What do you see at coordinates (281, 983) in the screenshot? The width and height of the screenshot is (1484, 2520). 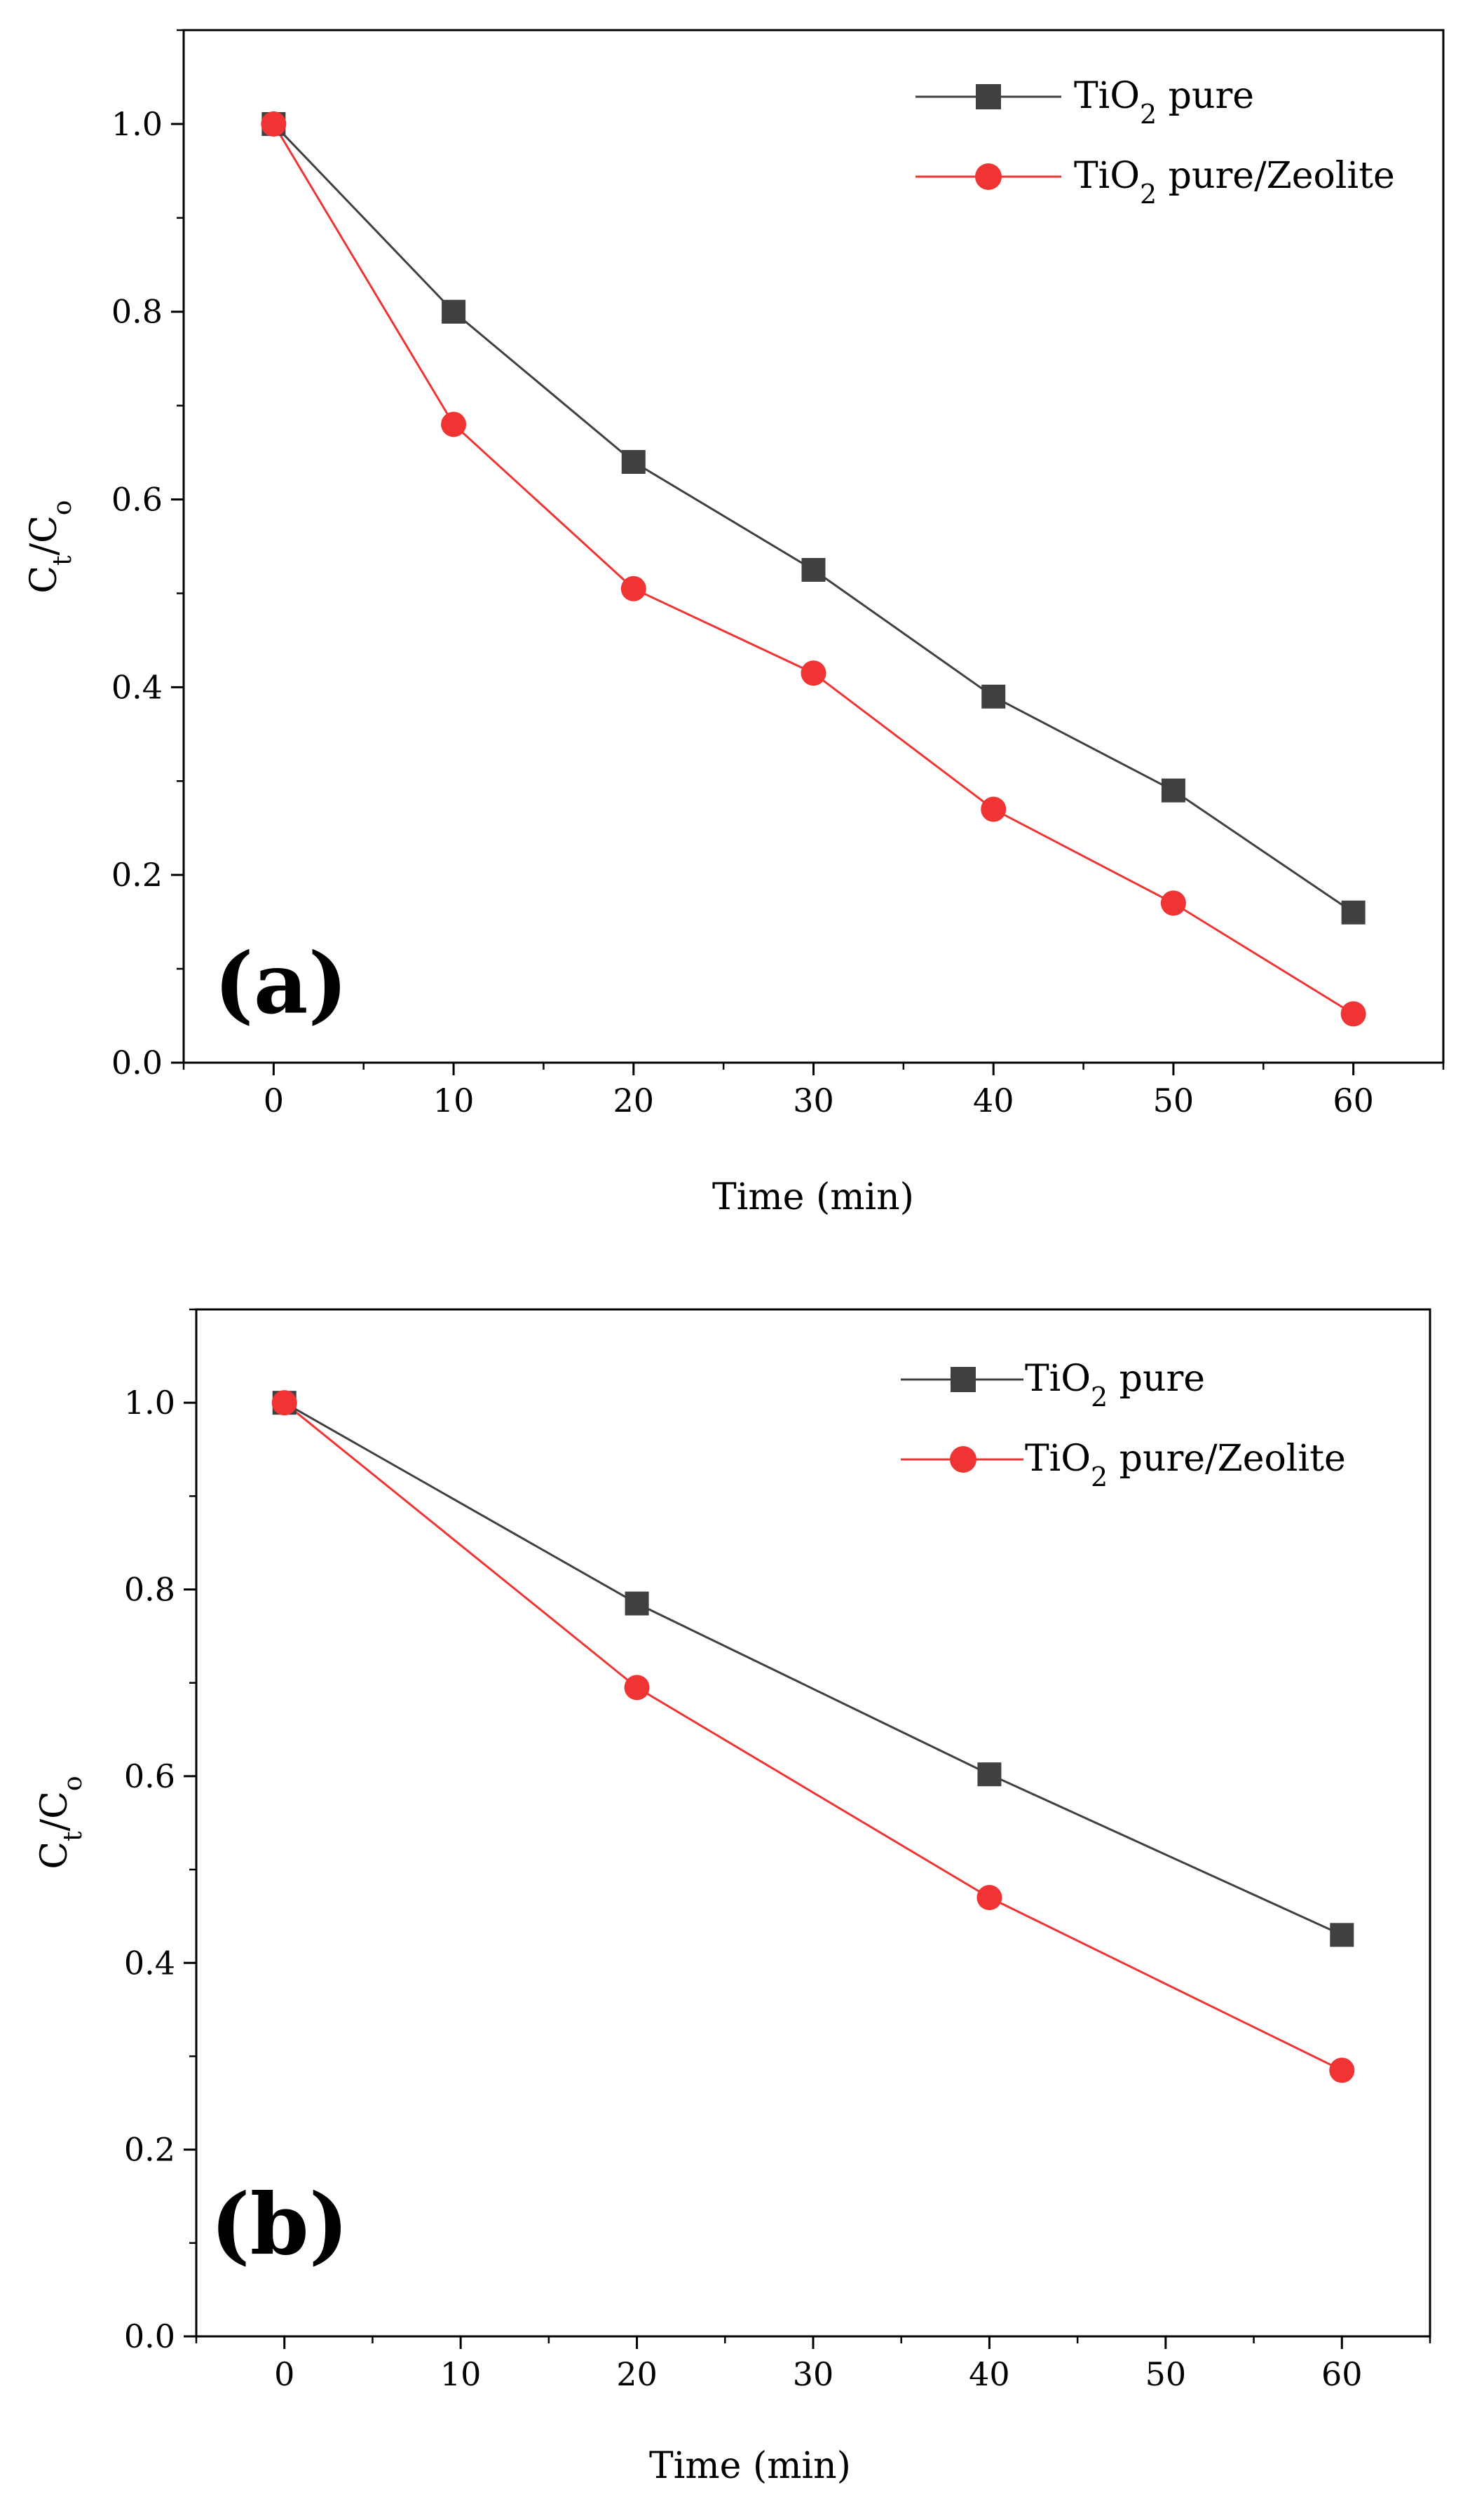 I see `panel-label-a: (a)` at bounding box center [281, 983].